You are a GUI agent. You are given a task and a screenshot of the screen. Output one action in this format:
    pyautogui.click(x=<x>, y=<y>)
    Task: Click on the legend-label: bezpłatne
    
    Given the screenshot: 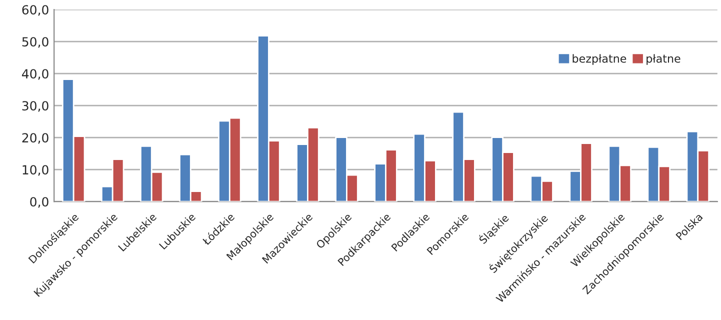 What is the action you would take?
    pyautogui.click(x=599, y=59)
    